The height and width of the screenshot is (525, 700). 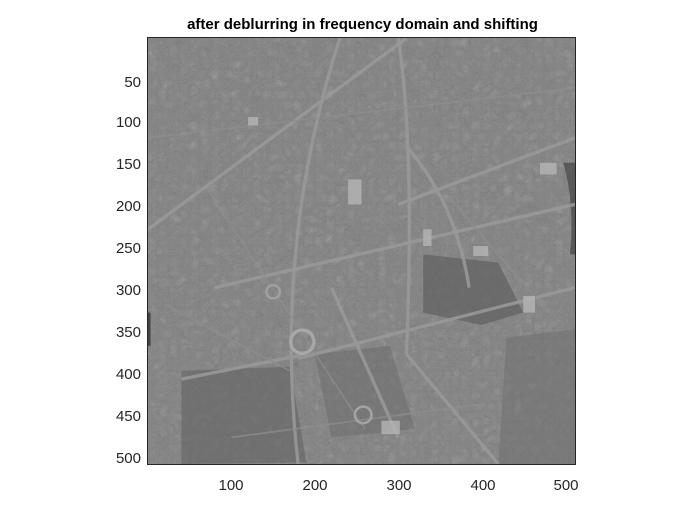 I want to click on y-tick-label: 400, so click(x=128, y=374).